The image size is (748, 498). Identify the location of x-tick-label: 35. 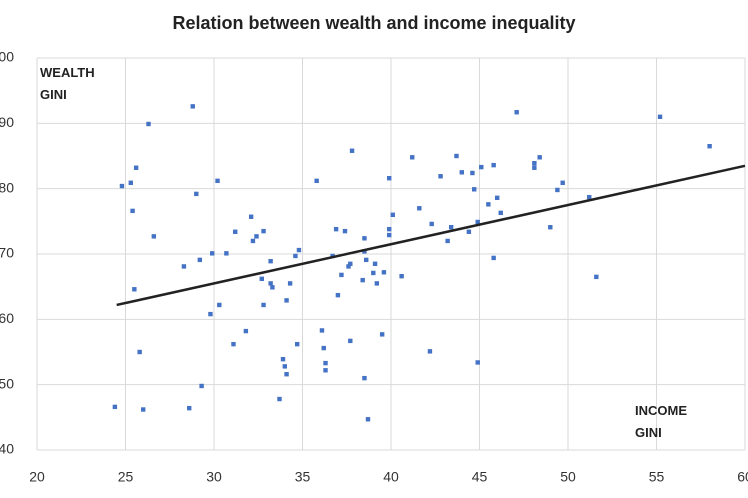
(303, 477).